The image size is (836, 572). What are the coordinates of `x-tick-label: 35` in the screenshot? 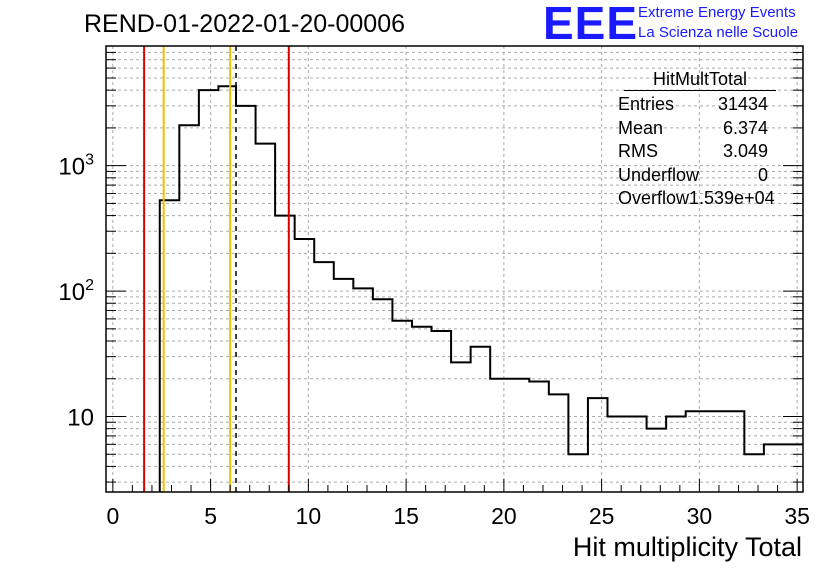 It's located at (797, 516).